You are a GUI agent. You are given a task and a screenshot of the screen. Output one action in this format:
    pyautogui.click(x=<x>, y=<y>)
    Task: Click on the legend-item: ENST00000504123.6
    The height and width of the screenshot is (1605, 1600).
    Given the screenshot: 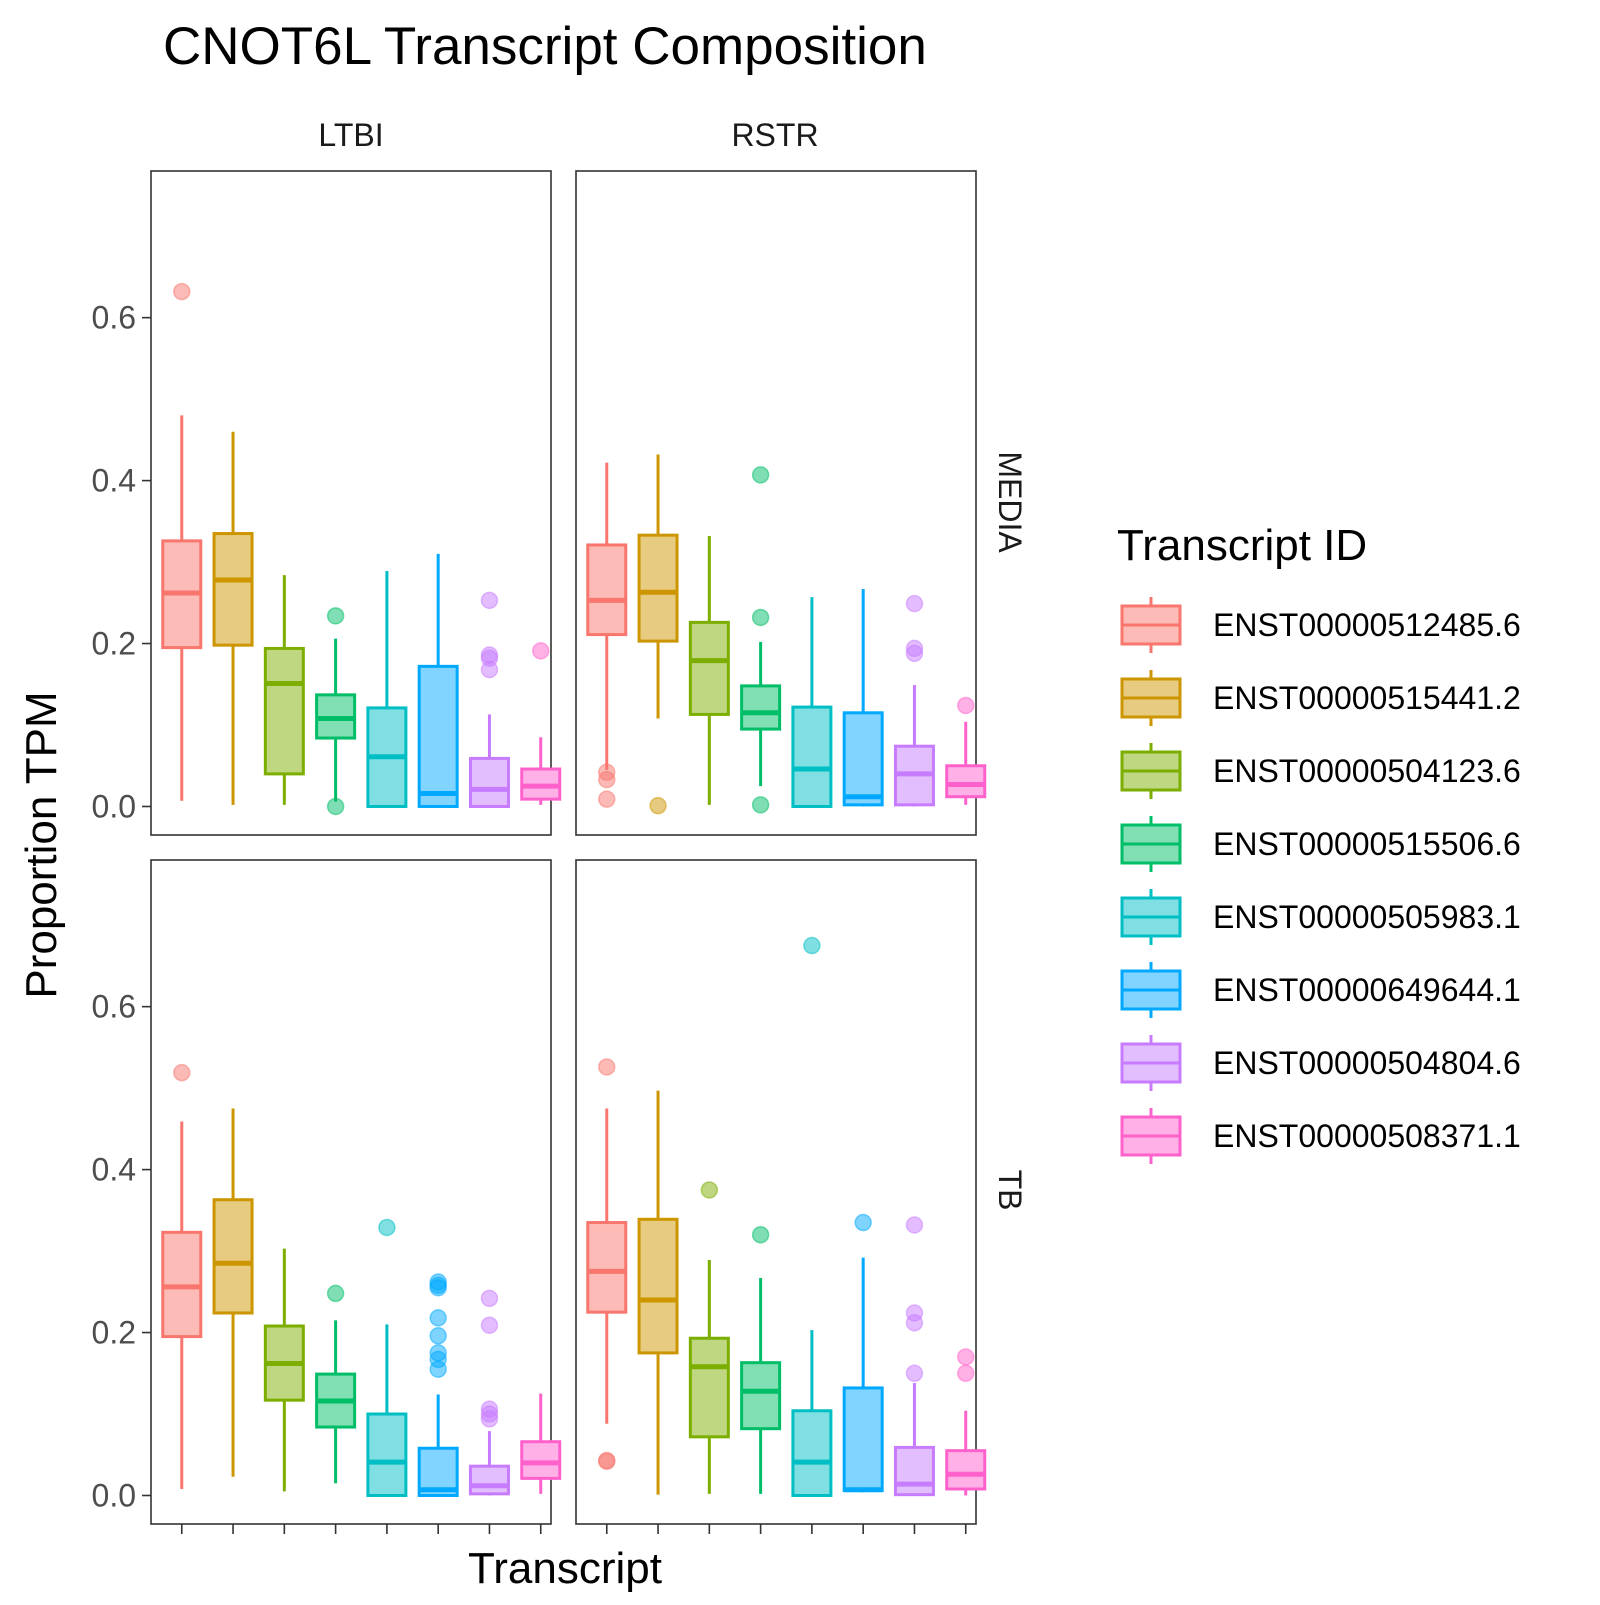 What is the action you would take?
    pyautogui.click(x=1320, y=771)
    